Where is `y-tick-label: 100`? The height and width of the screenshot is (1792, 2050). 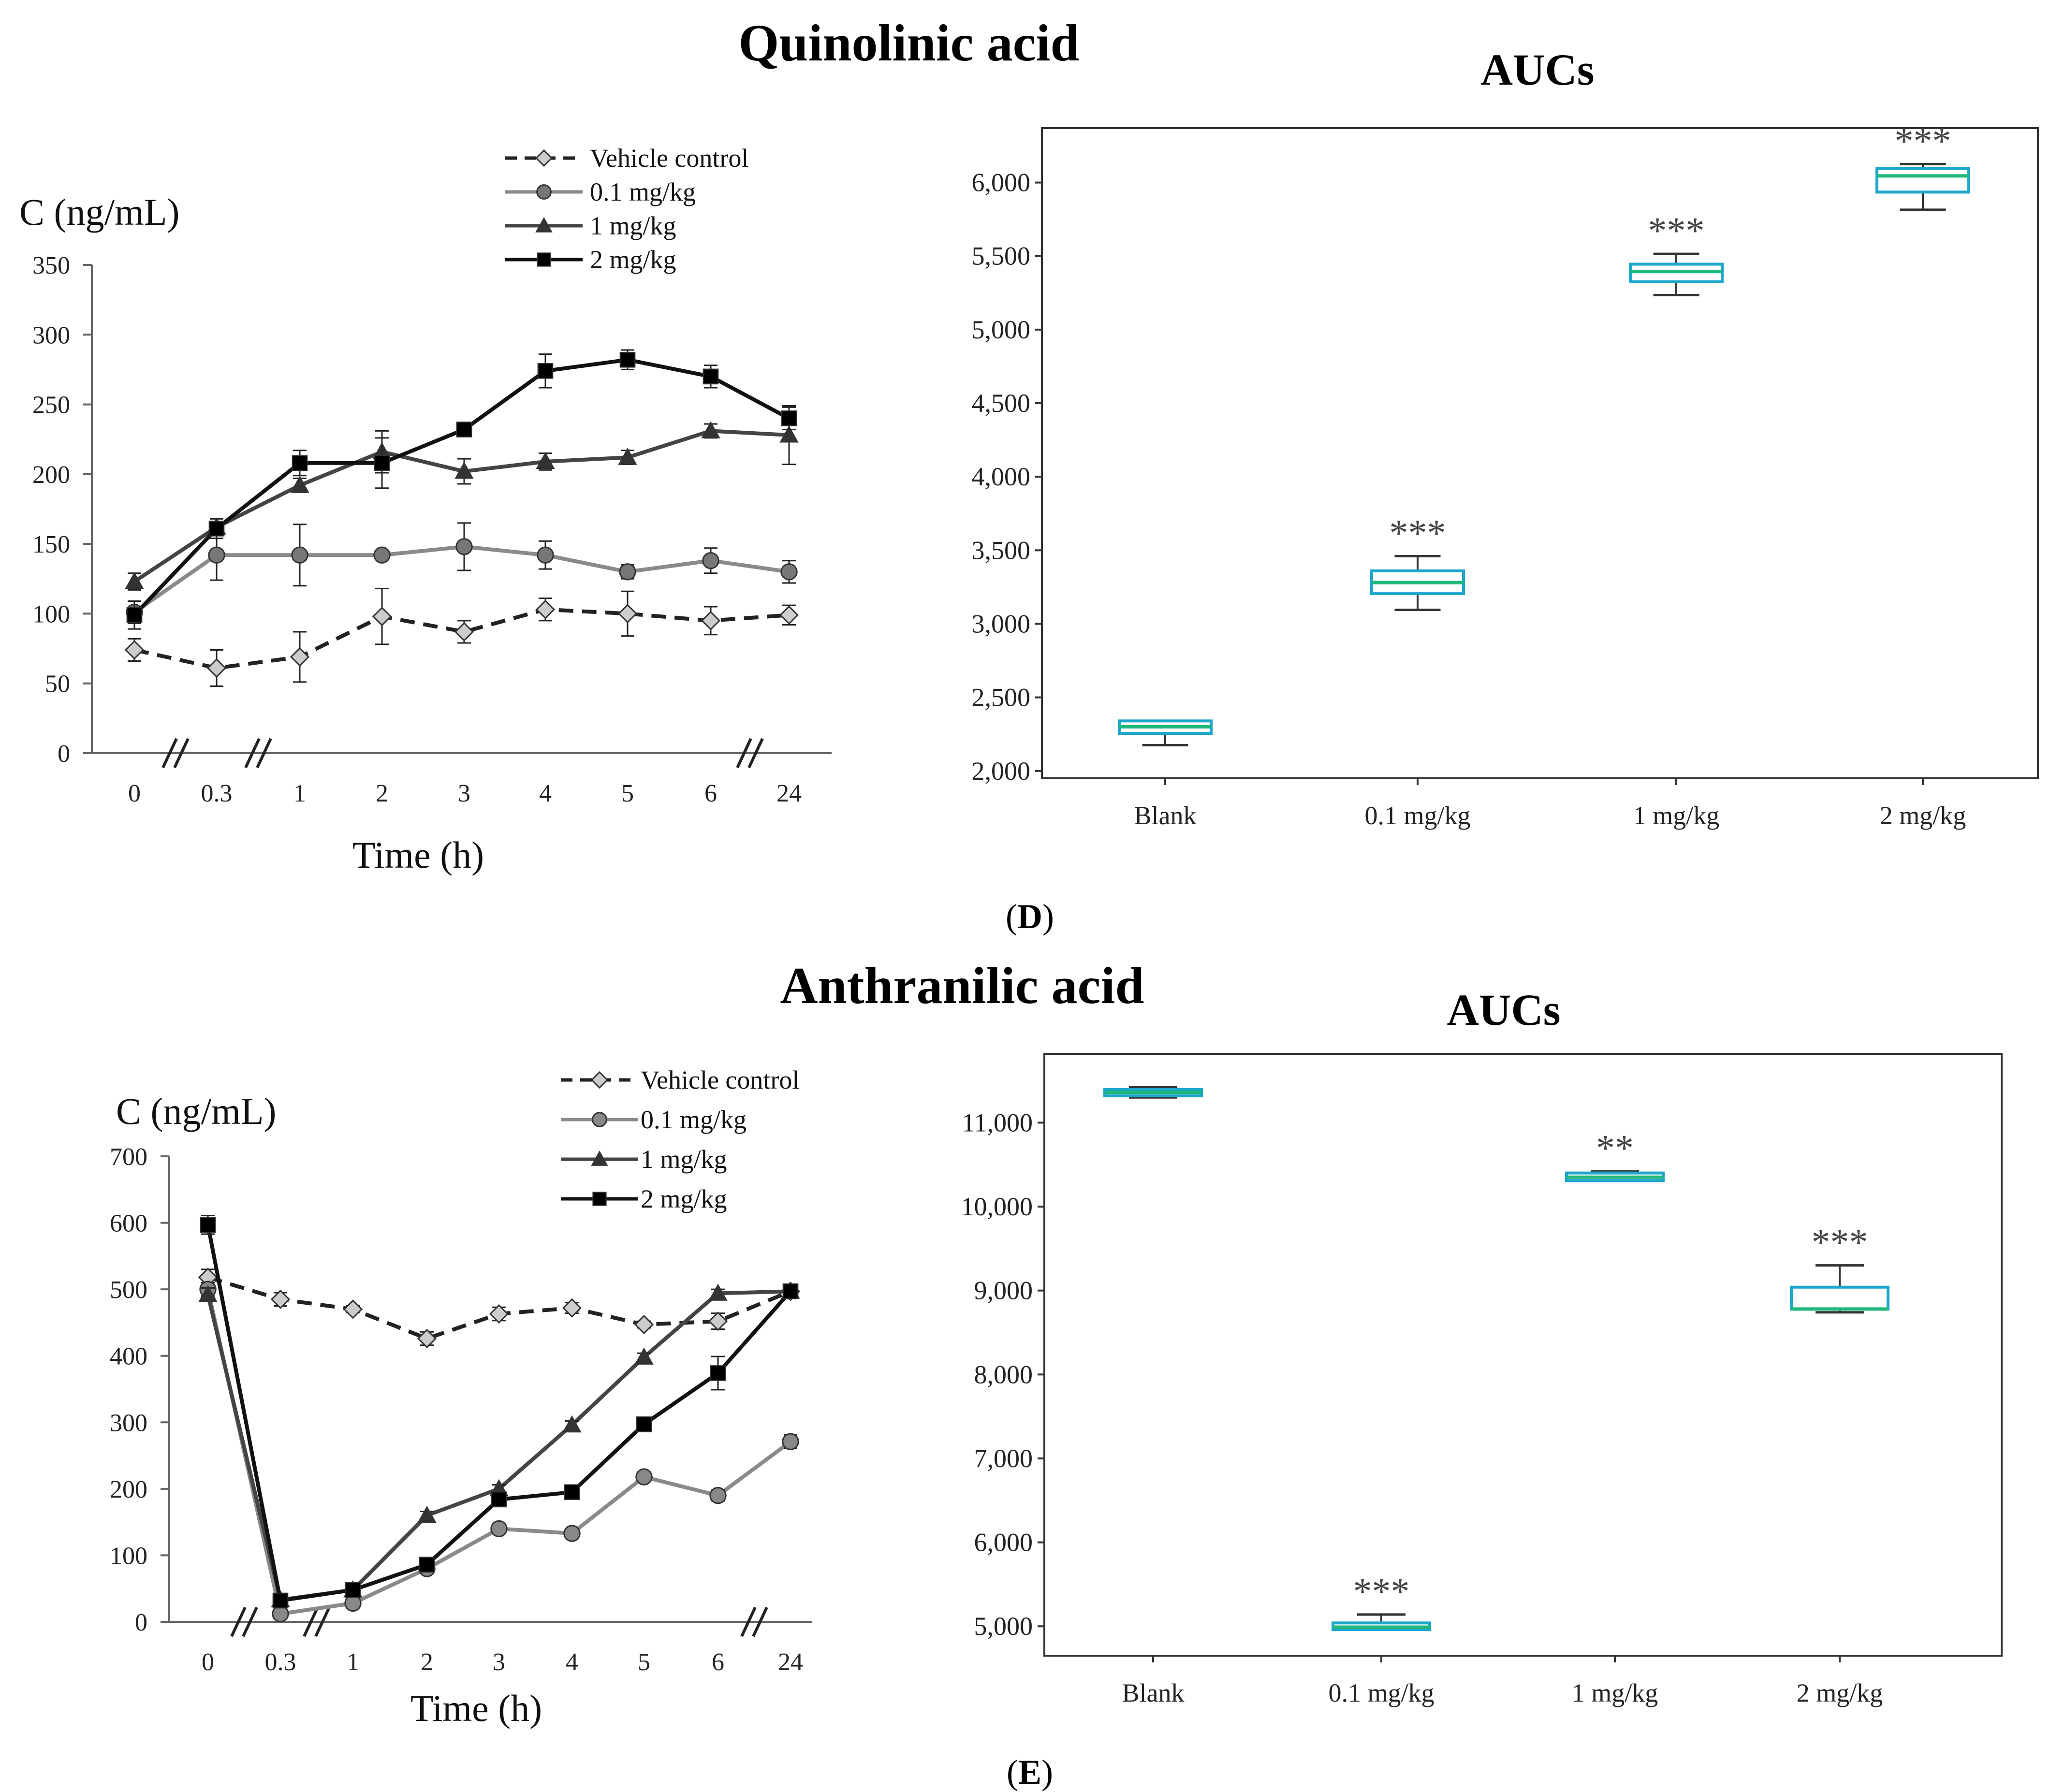
y-tick-label: 100 is located at coordinates (128, 1556).